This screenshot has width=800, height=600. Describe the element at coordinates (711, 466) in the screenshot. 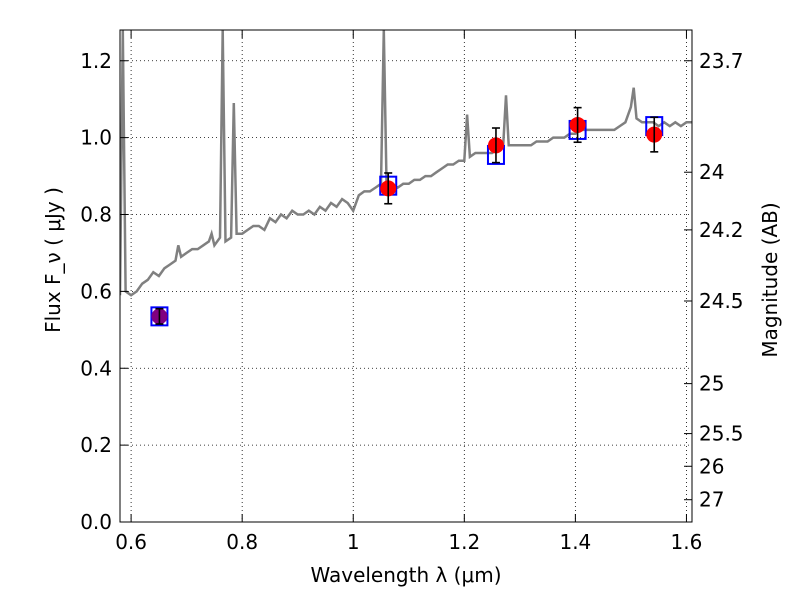

I see `magnitude-tick-label: 26` at that location.